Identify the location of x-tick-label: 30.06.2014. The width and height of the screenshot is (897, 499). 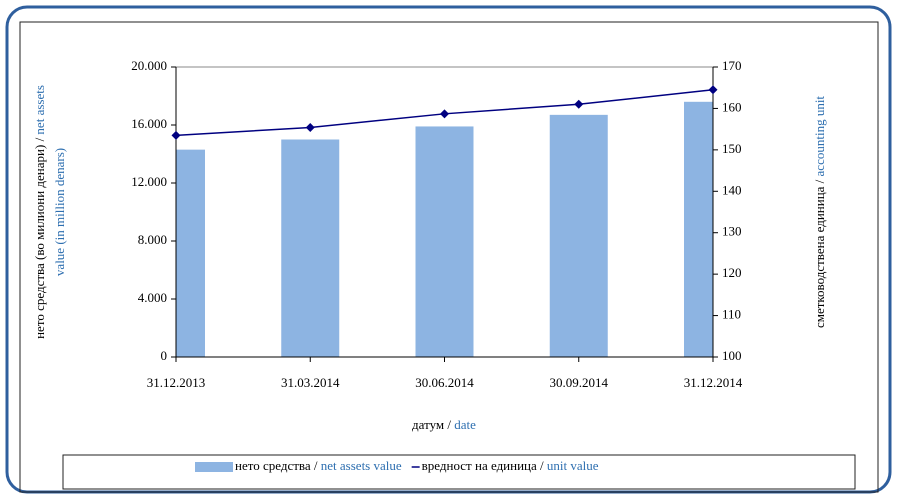
(444, 382).